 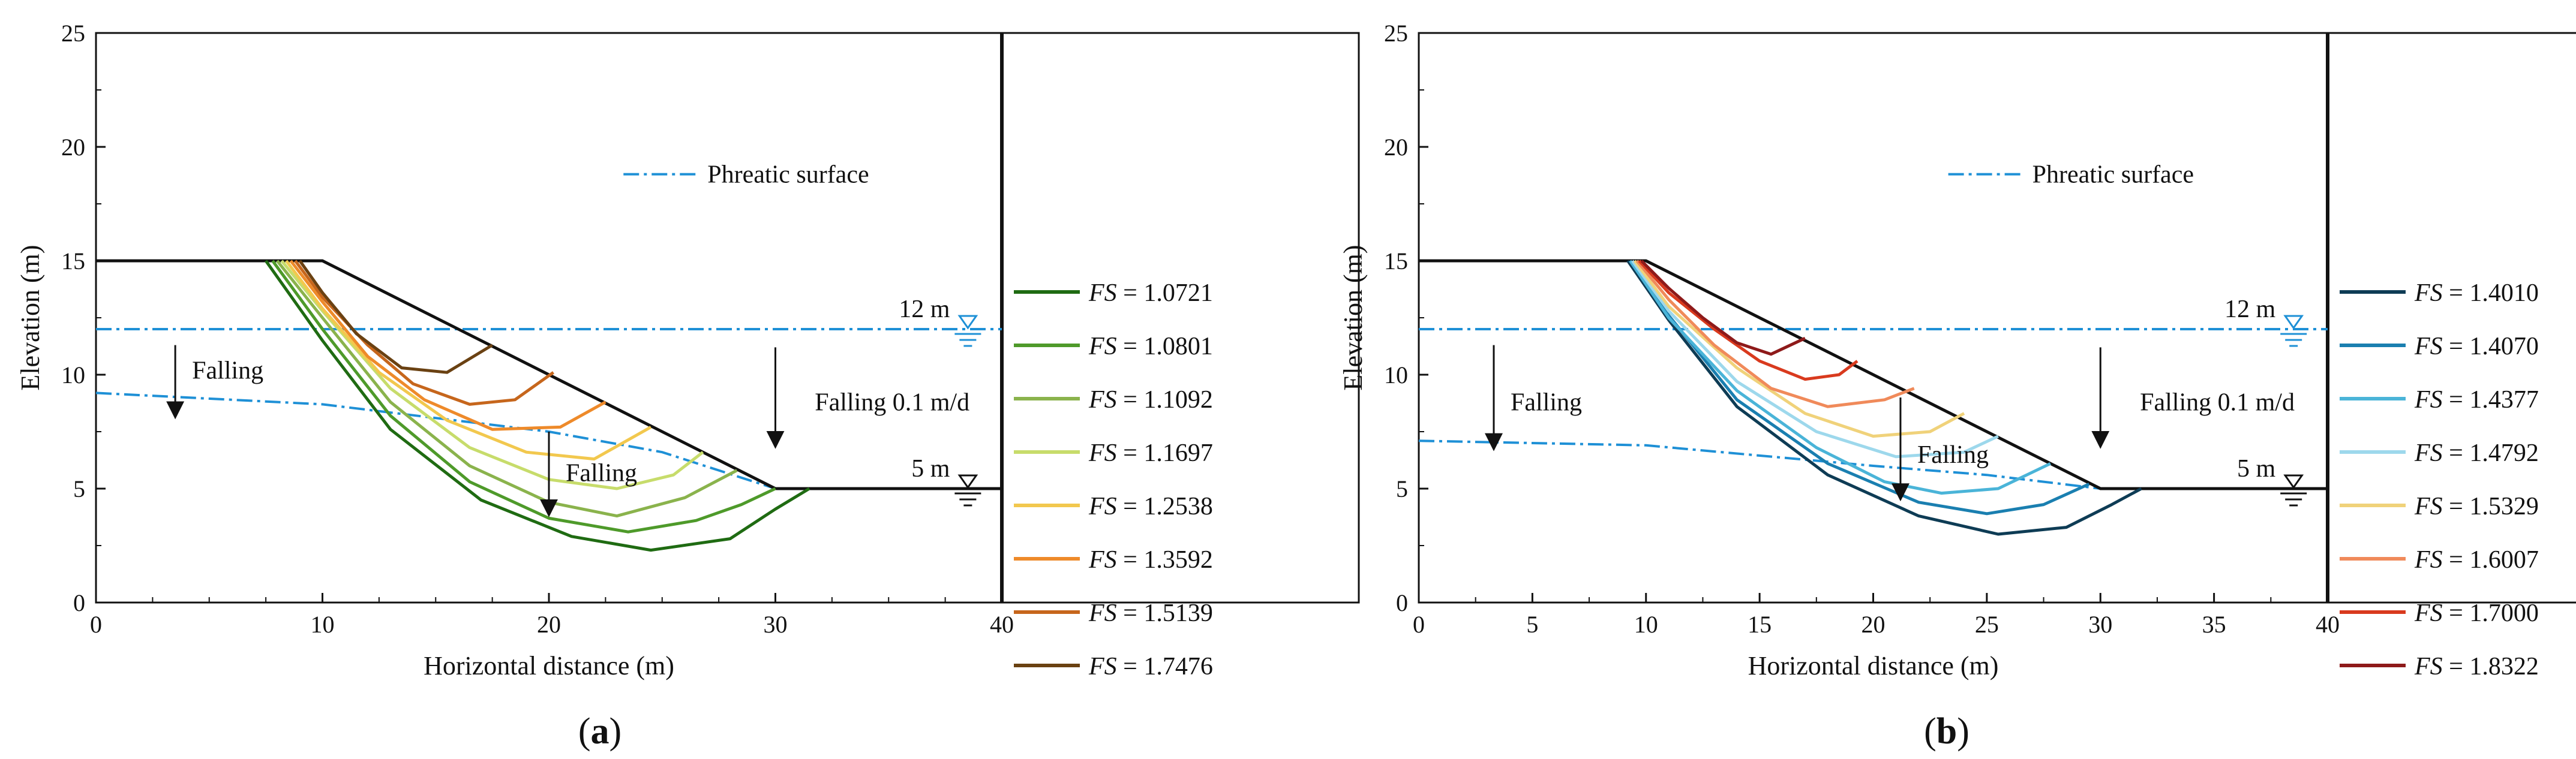 I want to click on legend-entry: FS = 1.8322, so click(x=2476, y=666).